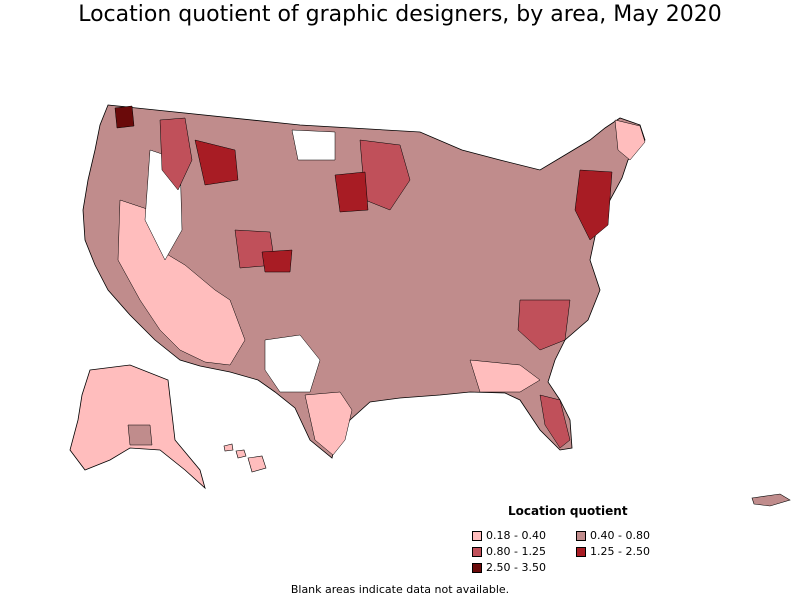 The width and height of the screenshot is (800, 600). Describe the element at coordinates (516, 535) in the screenshot. I see `legend-label-0: 0.18 - 0.40` at that location.